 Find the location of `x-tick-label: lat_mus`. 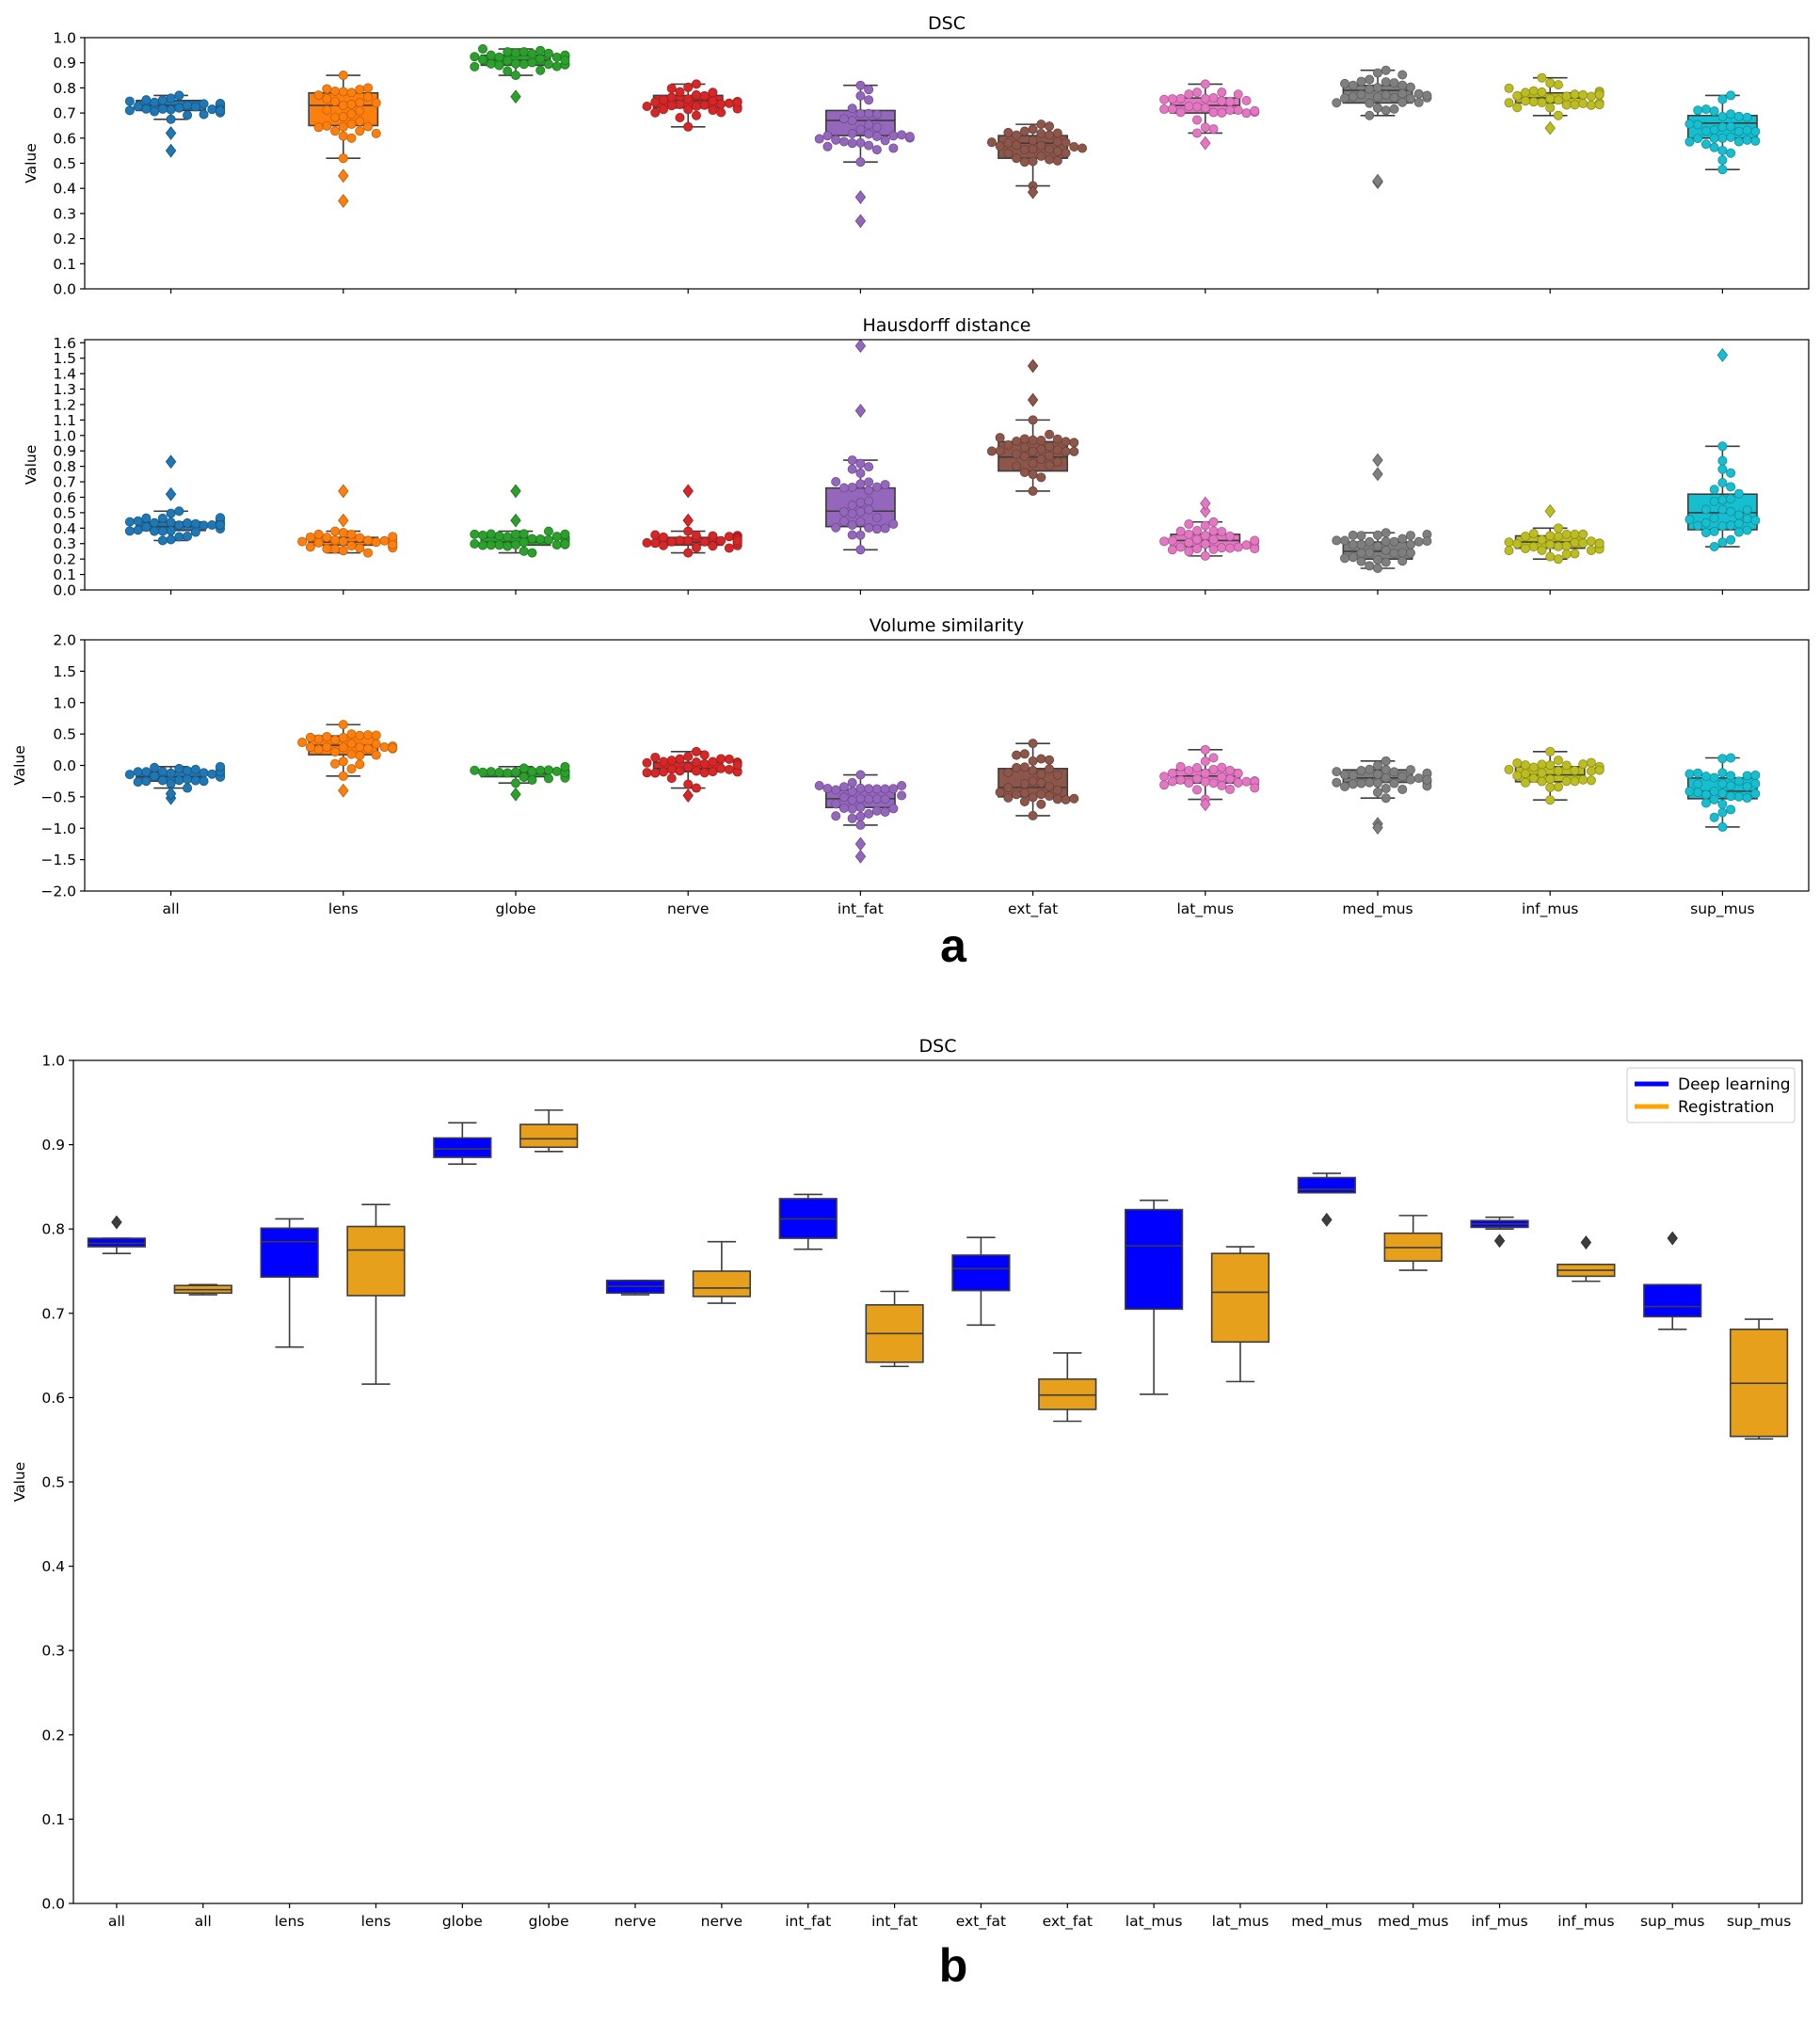

x-tick-label: lat_mus is located at coordinates (1205, 909).